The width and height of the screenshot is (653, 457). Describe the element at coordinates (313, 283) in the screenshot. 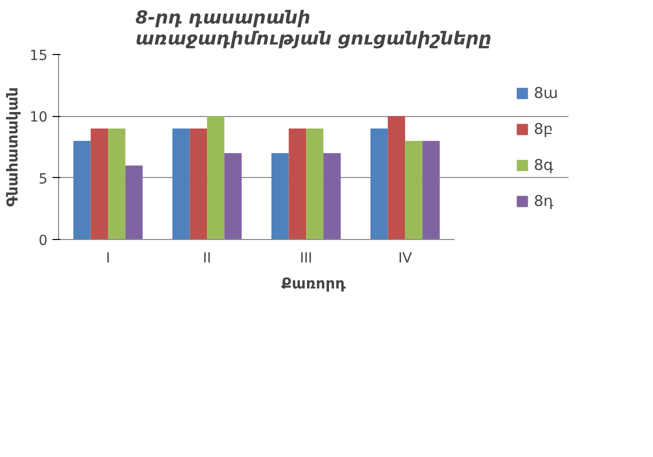

I see `x-axis-title: Քառորդ` at that location.